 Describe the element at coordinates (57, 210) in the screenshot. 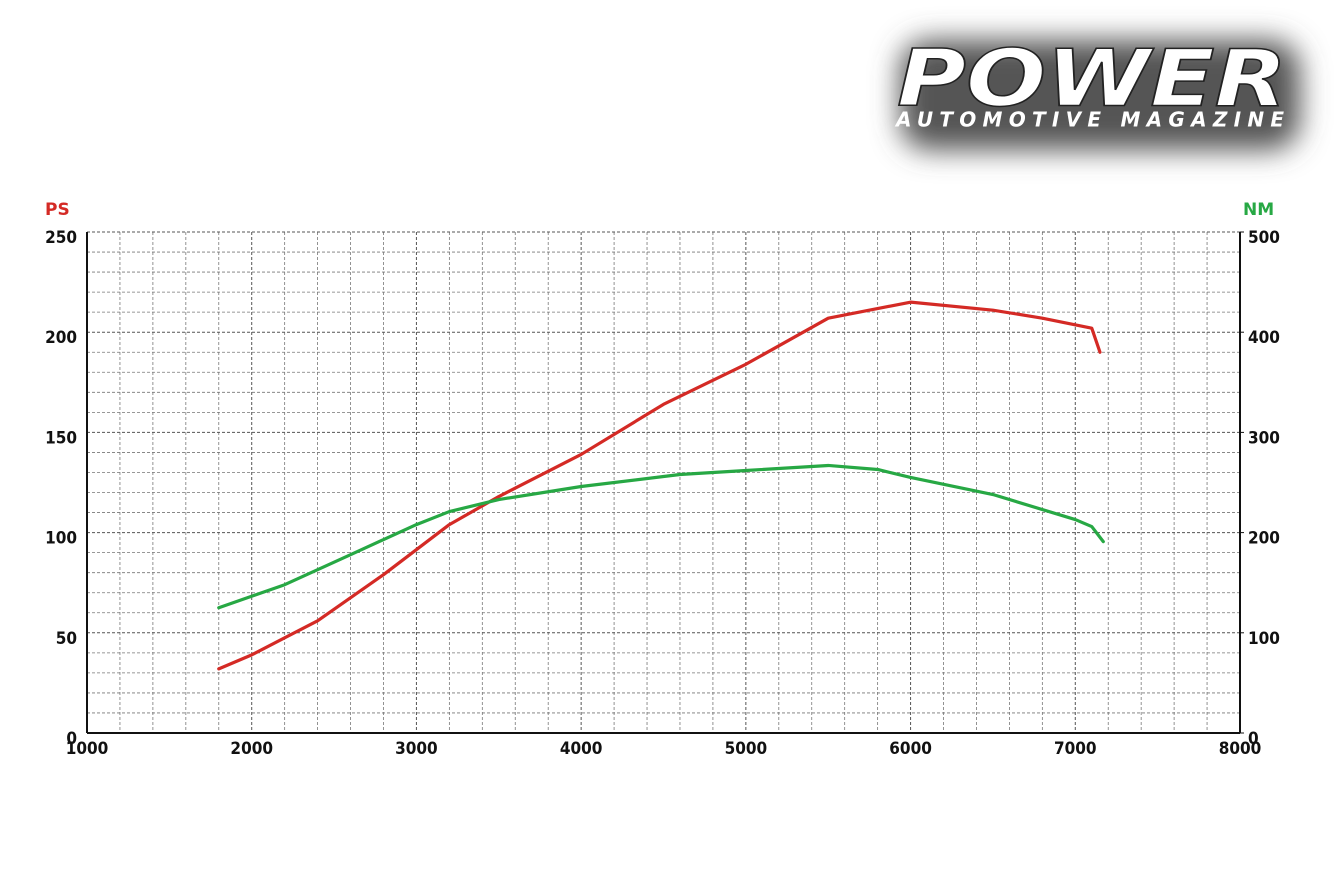

I see `y-axis-label: PS` at that location.